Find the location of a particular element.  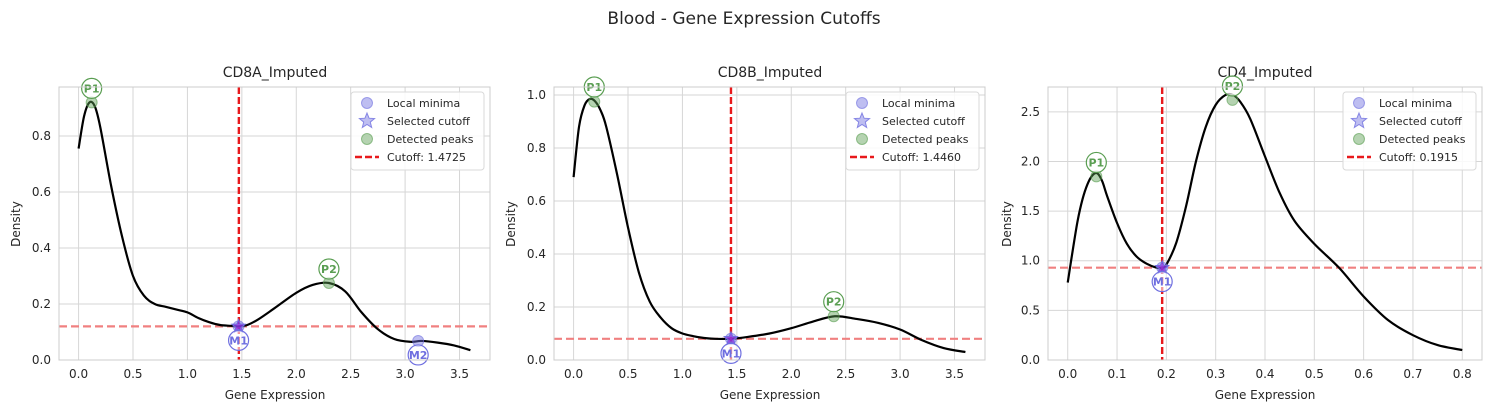

legend-label: Cutoff: 1.4725 is located at coordinates (426, 157).